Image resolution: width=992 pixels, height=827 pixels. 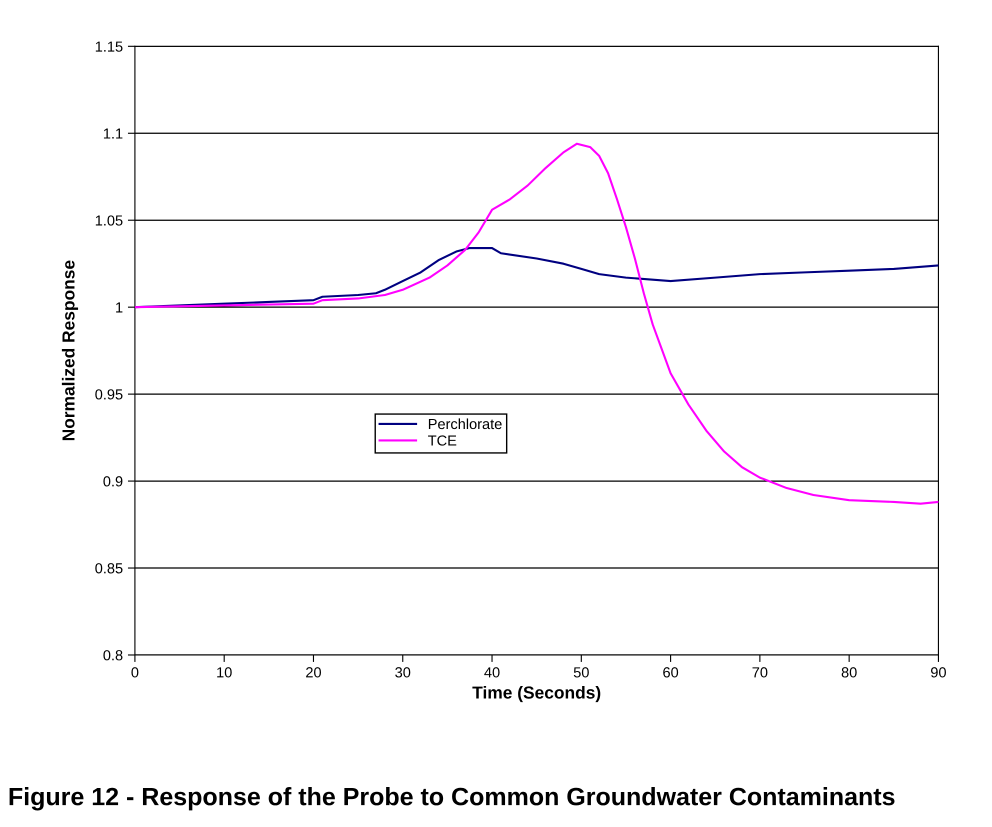 I want to click on x-tick-label: 60, so click(x=670, y=672).